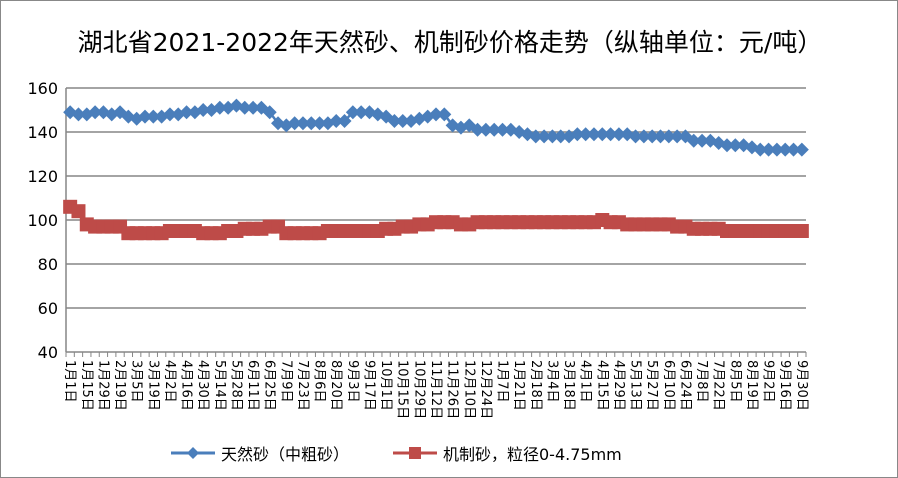 The image size is (898, 478). What do you see at coordinates (385, 385) in the screenshot?
I see `x-tick-label: 10月1日` at bounding box center [385, 385].